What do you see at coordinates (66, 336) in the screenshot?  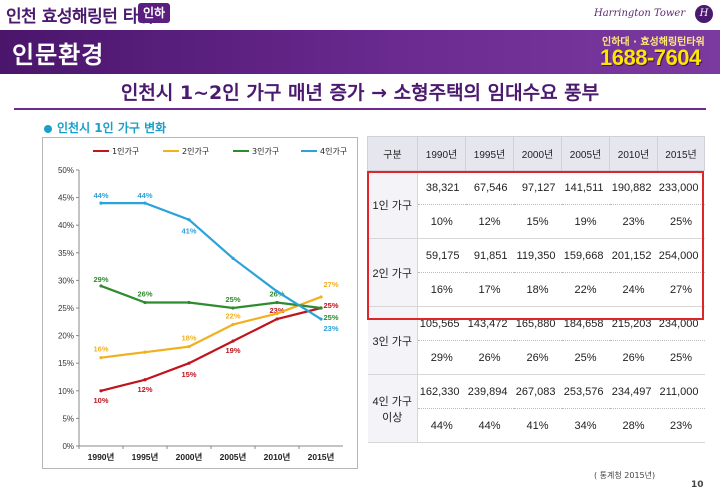 I see `y-tick-label: 20%` at bounding box center [66, 336].